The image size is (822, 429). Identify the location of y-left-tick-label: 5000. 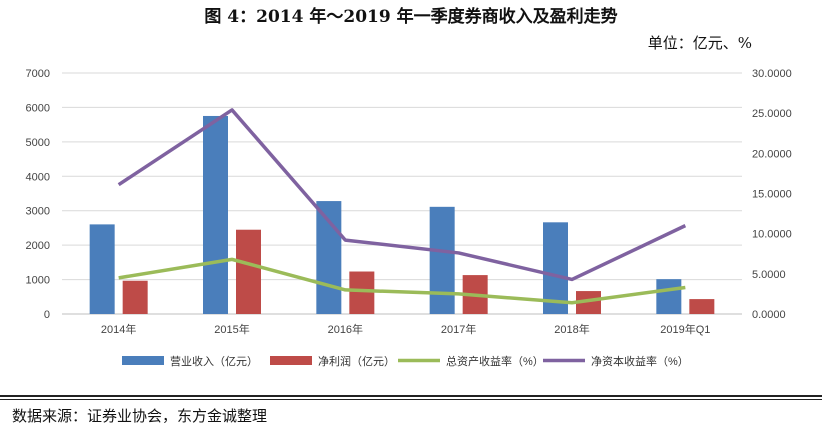
(38, 143).